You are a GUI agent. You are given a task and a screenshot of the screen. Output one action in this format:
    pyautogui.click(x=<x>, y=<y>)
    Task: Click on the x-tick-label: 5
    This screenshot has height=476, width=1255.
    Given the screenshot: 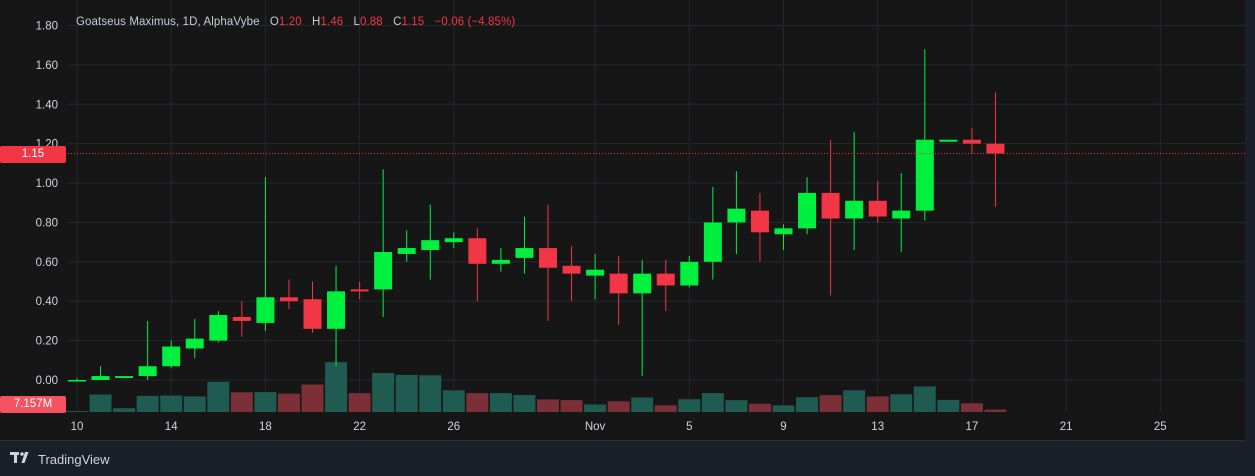 What is the action you would take?
    pyautogui.click(x=689, y=427)
    